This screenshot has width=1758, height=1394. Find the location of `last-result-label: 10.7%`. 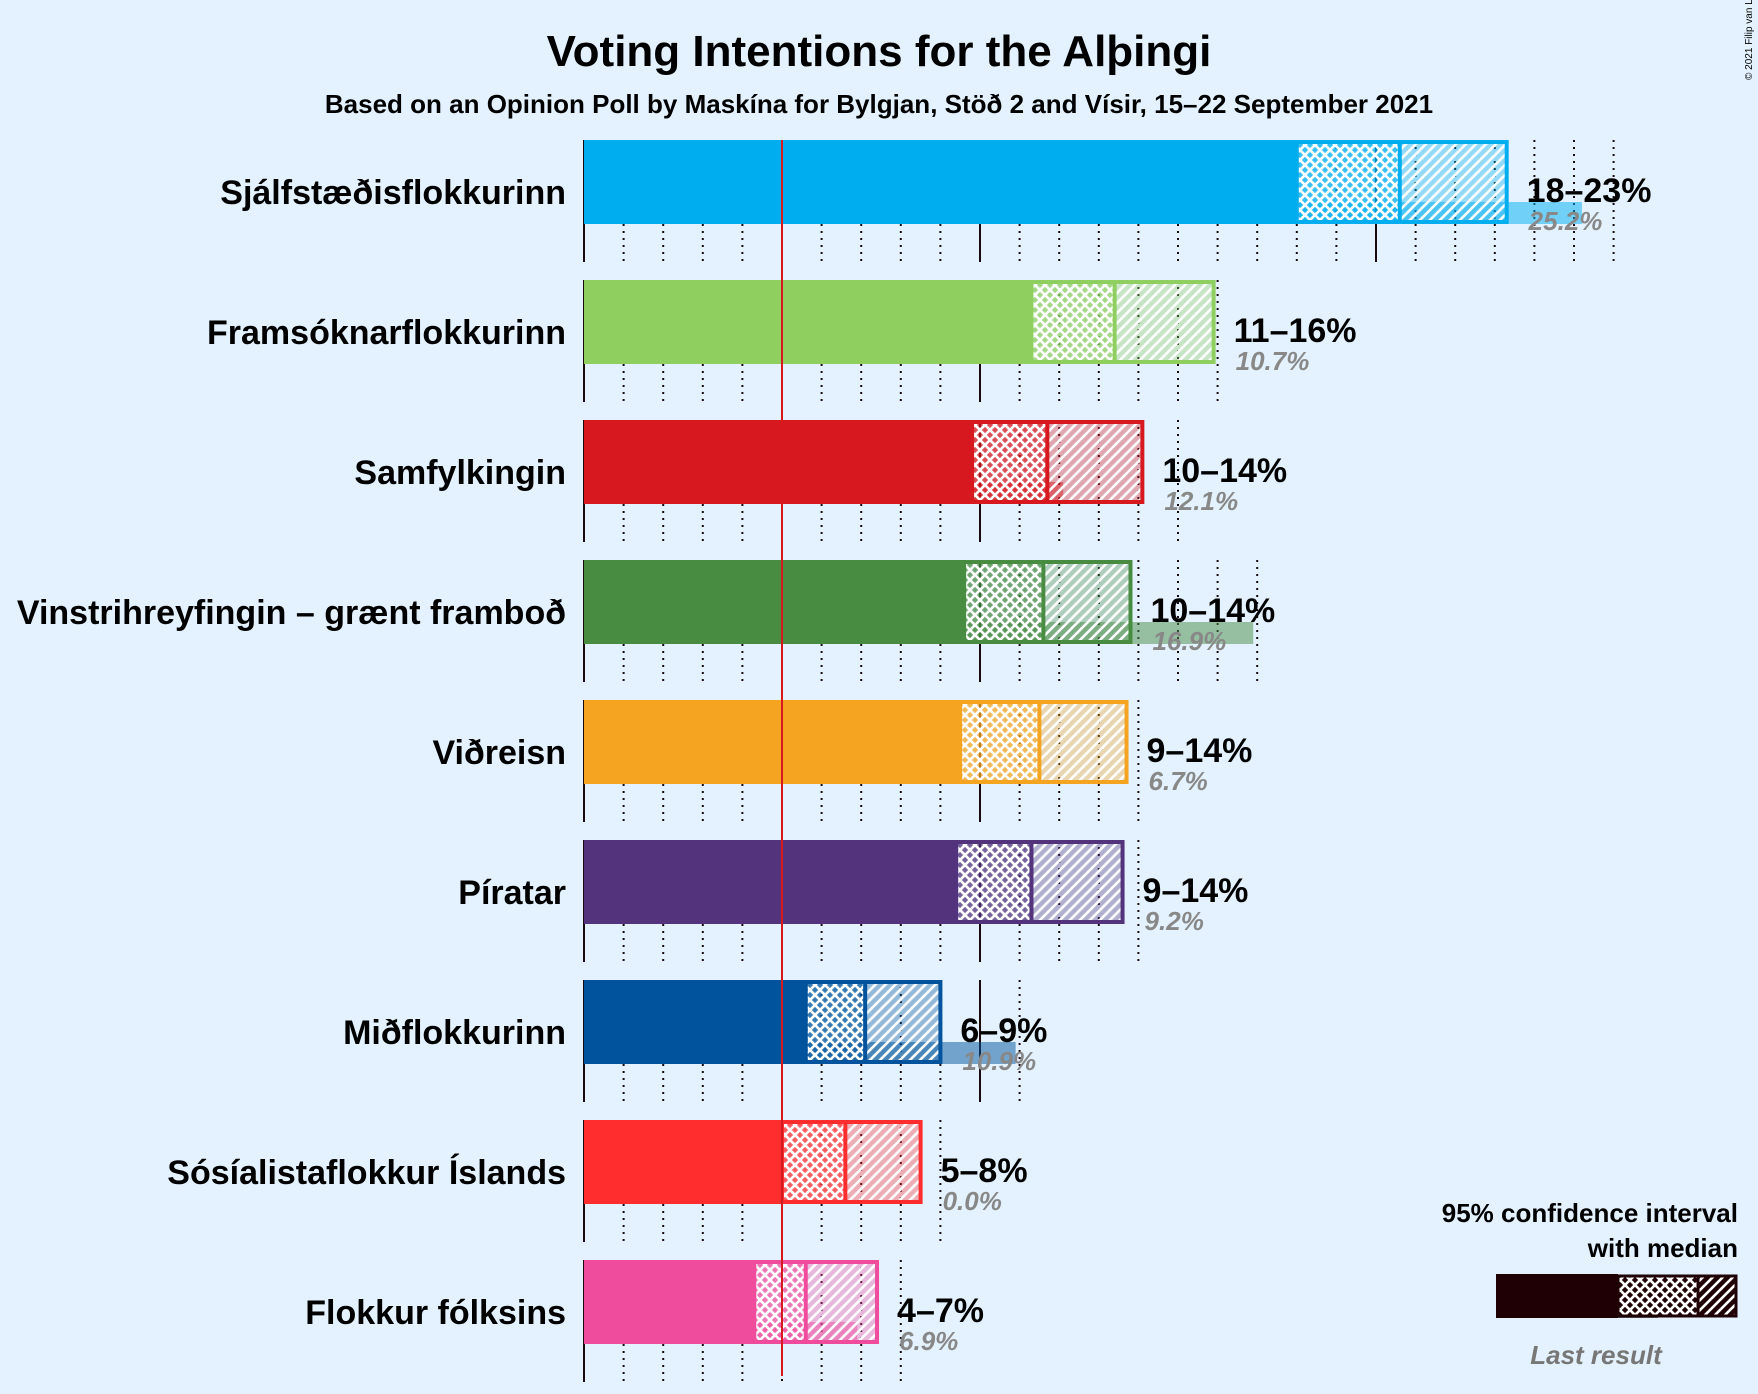

last-result-label: 10.7% is located at coordinates (1273, 361).